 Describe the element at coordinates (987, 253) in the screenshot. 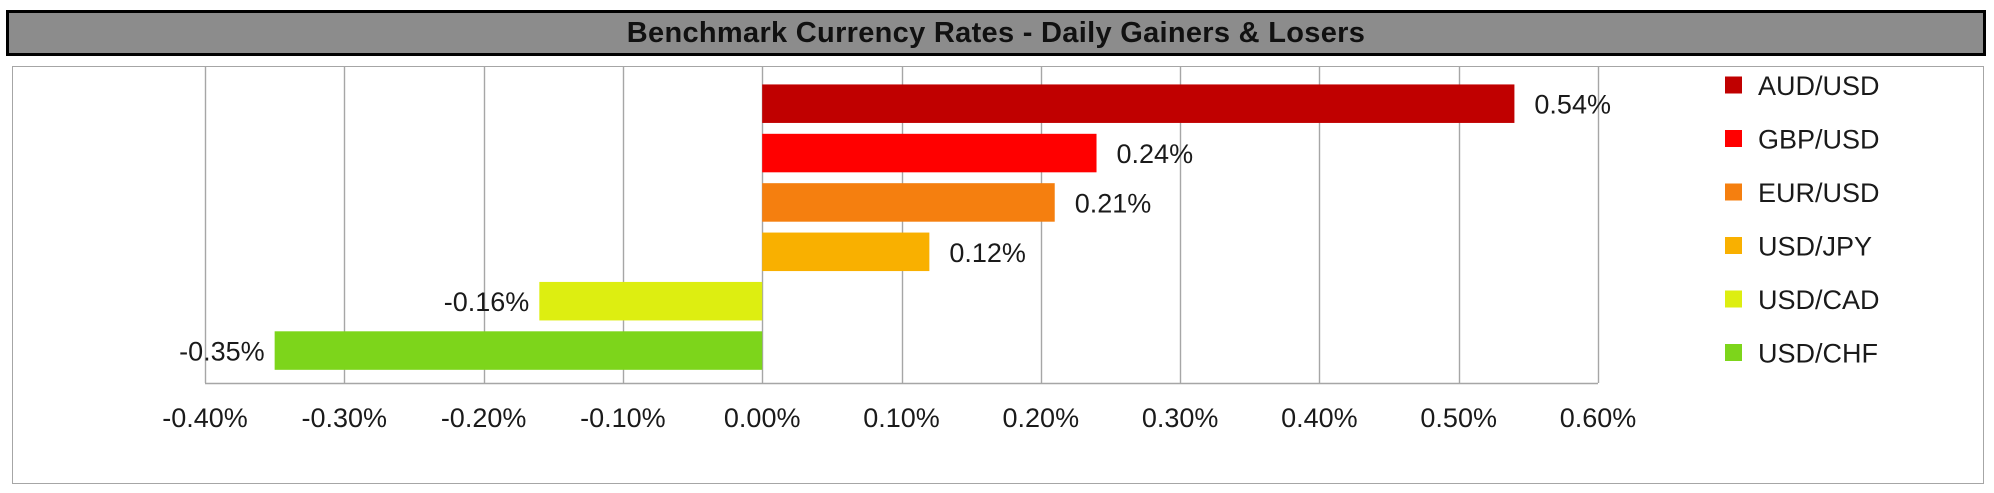

I see `data-label: 0.12%` at that location.